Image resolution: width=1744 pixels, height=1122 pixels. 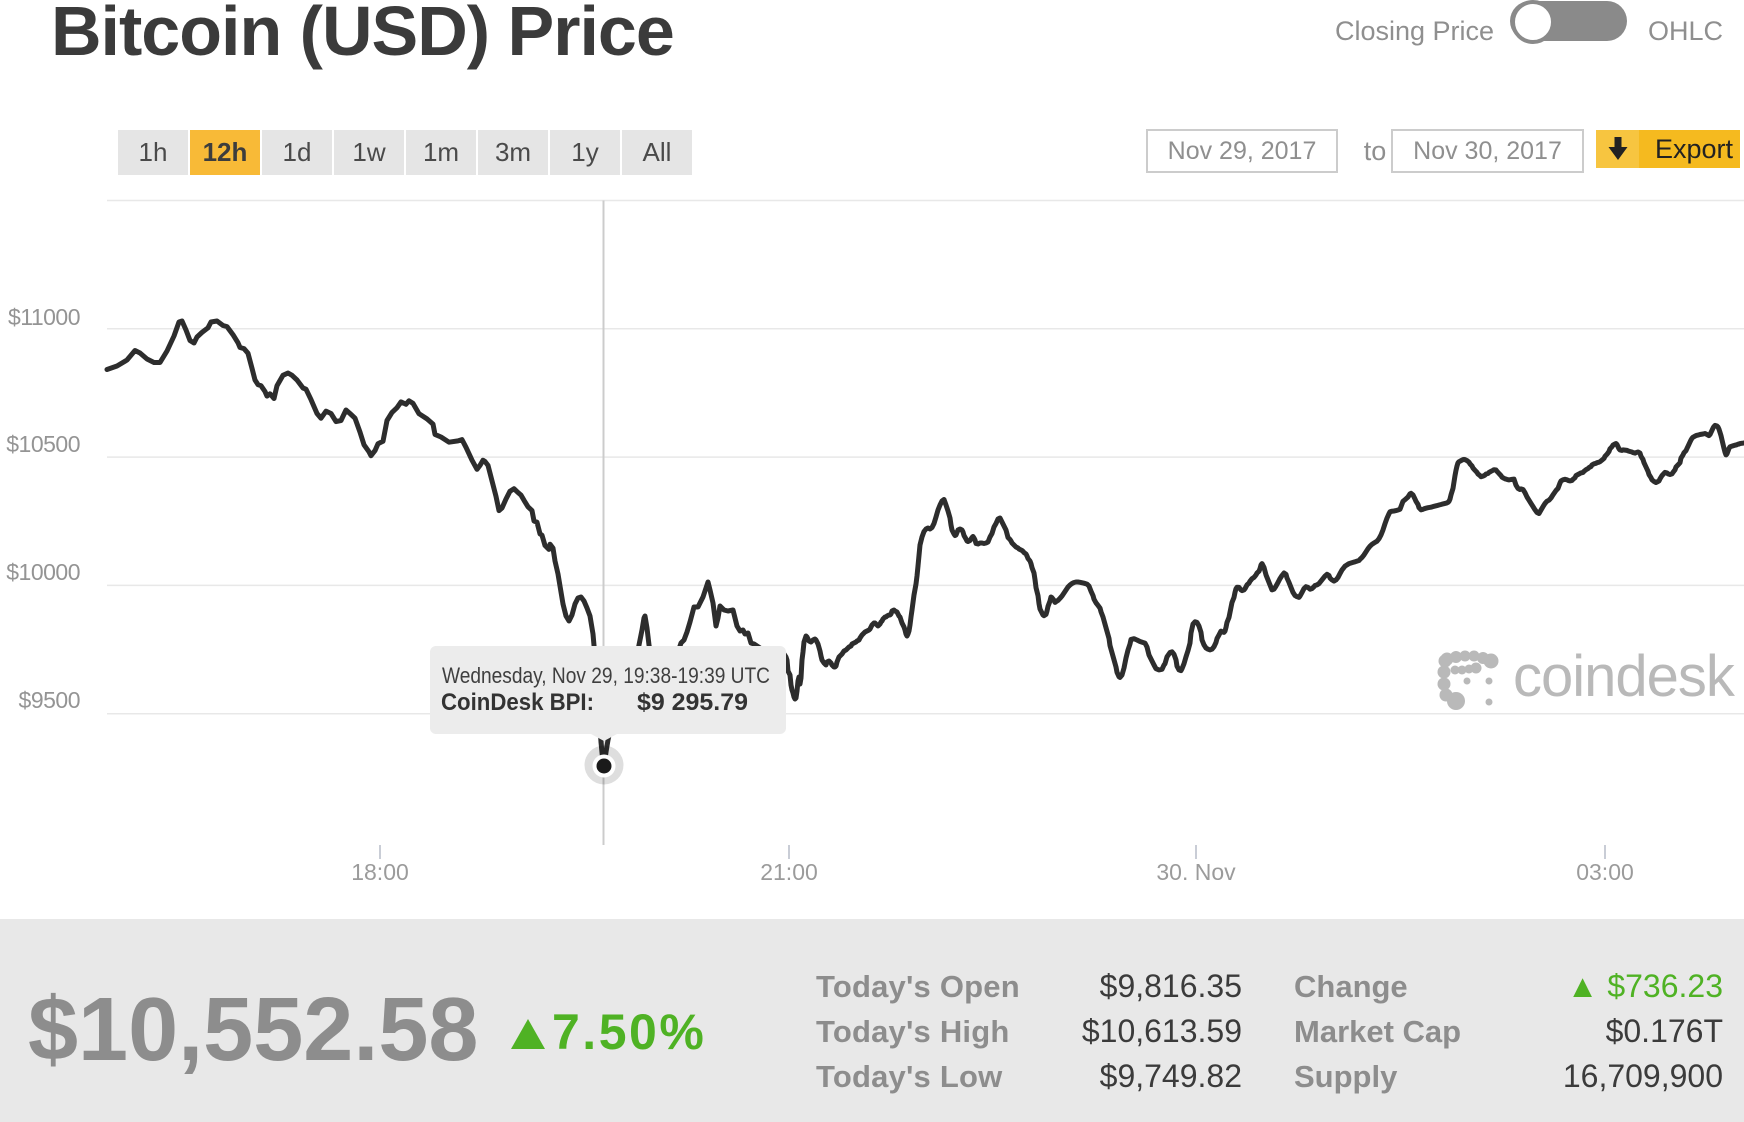 I want to click on svg-text: 21:00, so click(x=789, y=872).